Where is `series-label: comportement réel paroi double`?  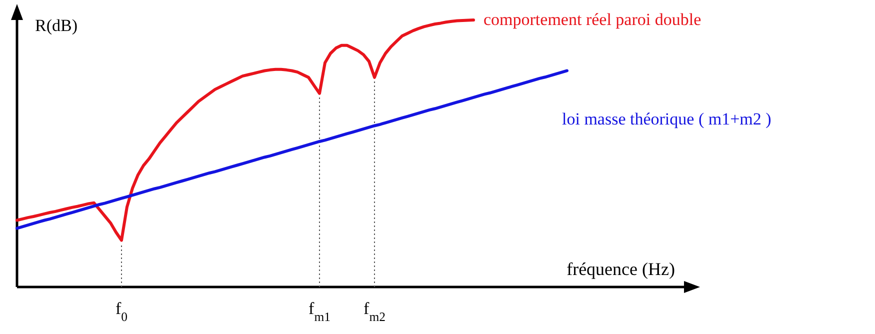
series-label: comportement réel paroi double is located at coordinates (593, 19).